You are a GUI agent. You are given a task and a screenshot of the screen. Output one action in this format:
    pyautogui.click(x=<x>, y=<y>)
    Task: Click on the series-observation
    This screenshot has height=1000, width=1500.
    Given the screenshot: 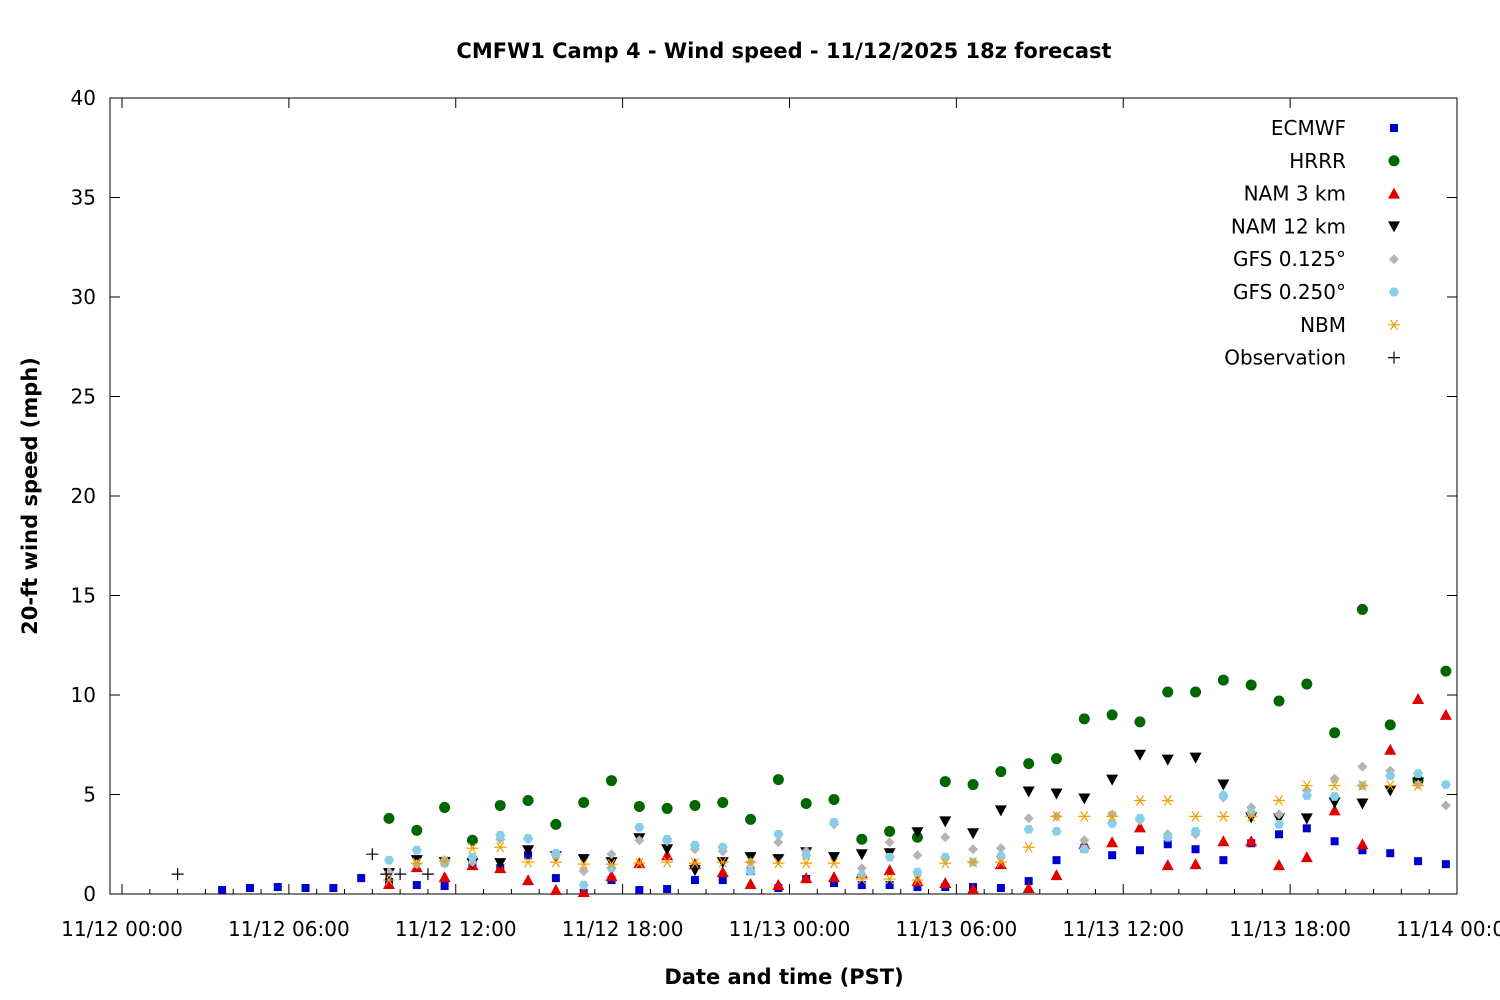 What is the action you would take?
    pyautogui.click(x=302, y=864)
    